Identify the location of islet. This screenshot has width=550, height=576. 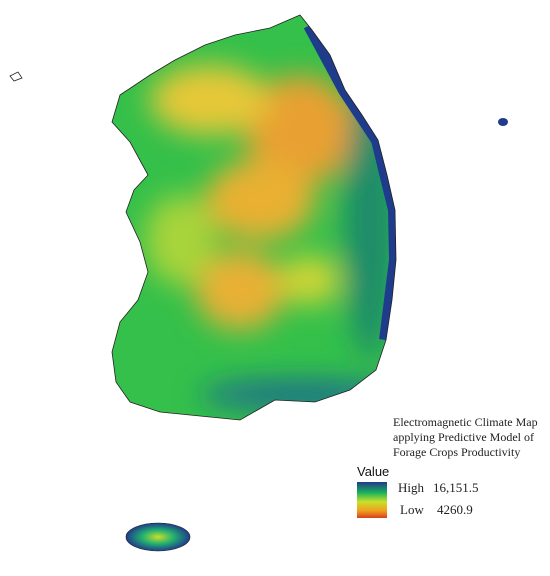
(16, 76).